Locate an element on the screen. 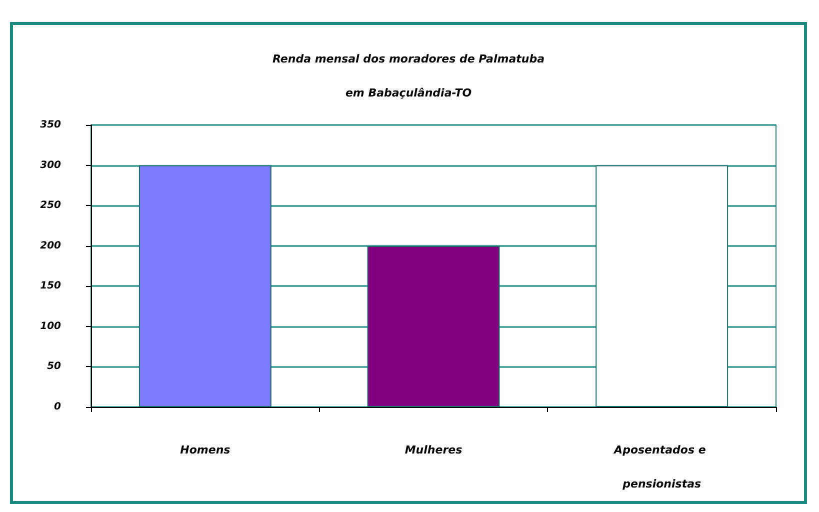 The image size is (819, 512). chart-title: Renda mensal dos moradores de Palmatuba em Babaçulândia-TO is located at coordinates (408, 76).